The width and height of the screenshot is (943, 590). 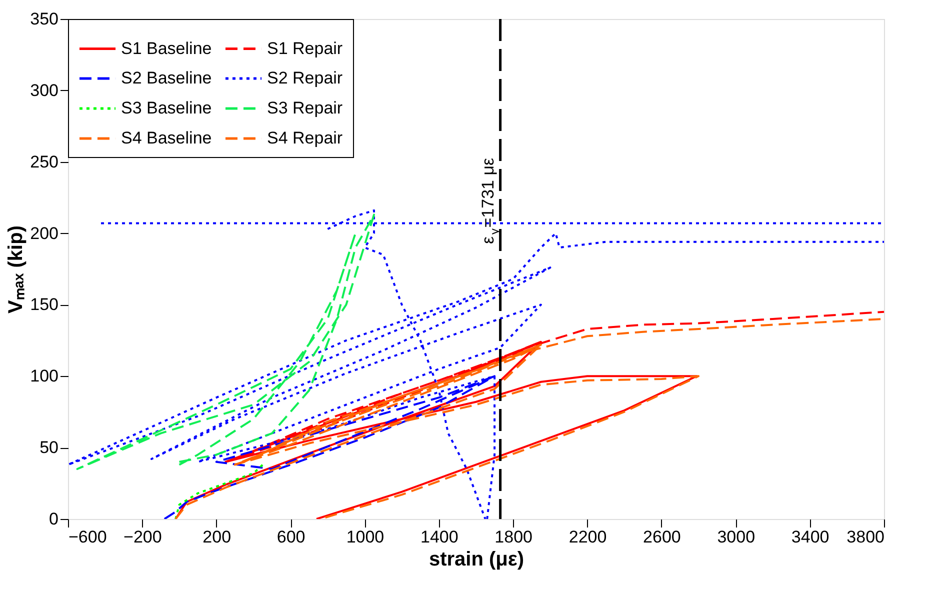 I want to click on y-tick-label: 0, so click(x=53, y=519).